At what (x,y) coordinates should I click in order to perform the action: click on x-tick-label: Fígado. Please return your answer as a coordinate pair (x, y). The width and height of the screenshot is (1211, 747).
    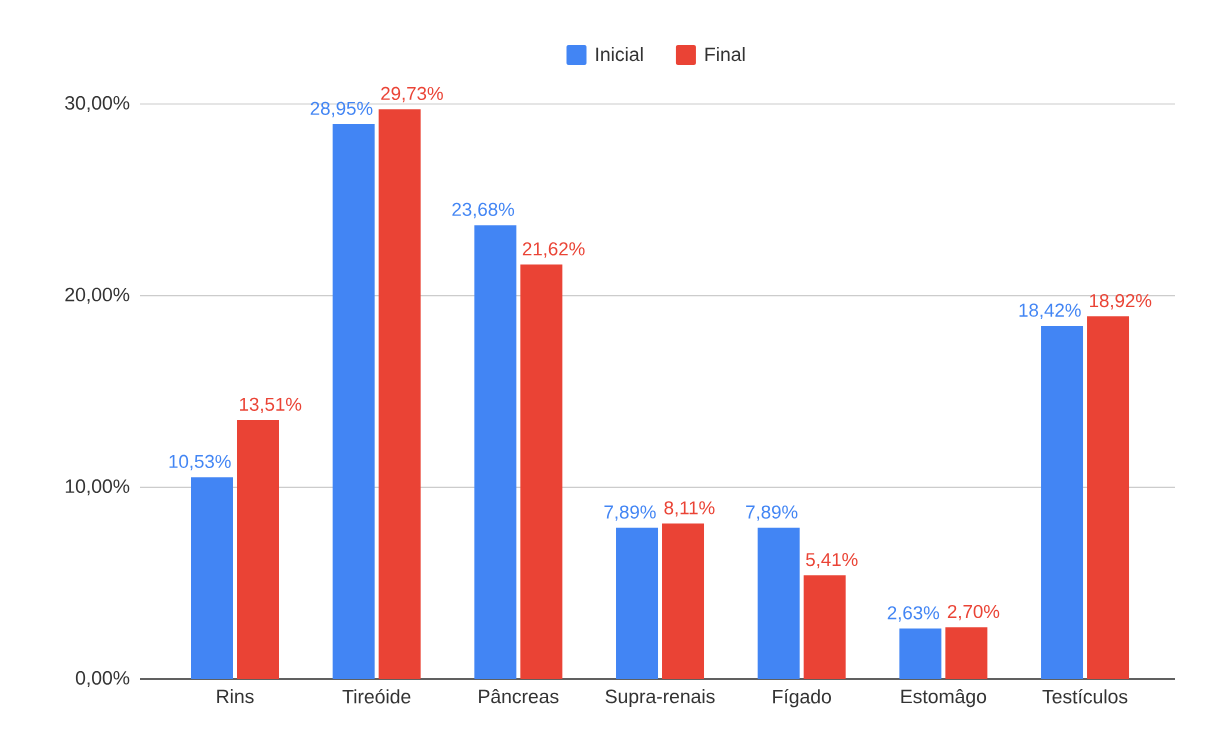
    Looking at the image, I should click on (802, 698).